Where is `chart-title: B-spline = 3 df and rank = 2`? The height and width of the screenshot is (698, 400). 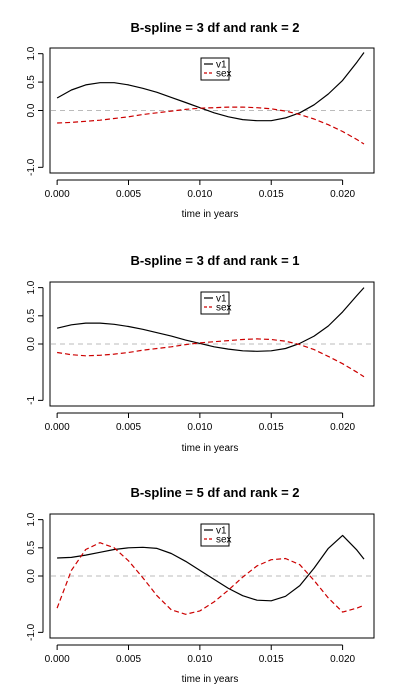 chart-title: B-spline = 3 df and rank = 2 is located at coordinates (214, 27).